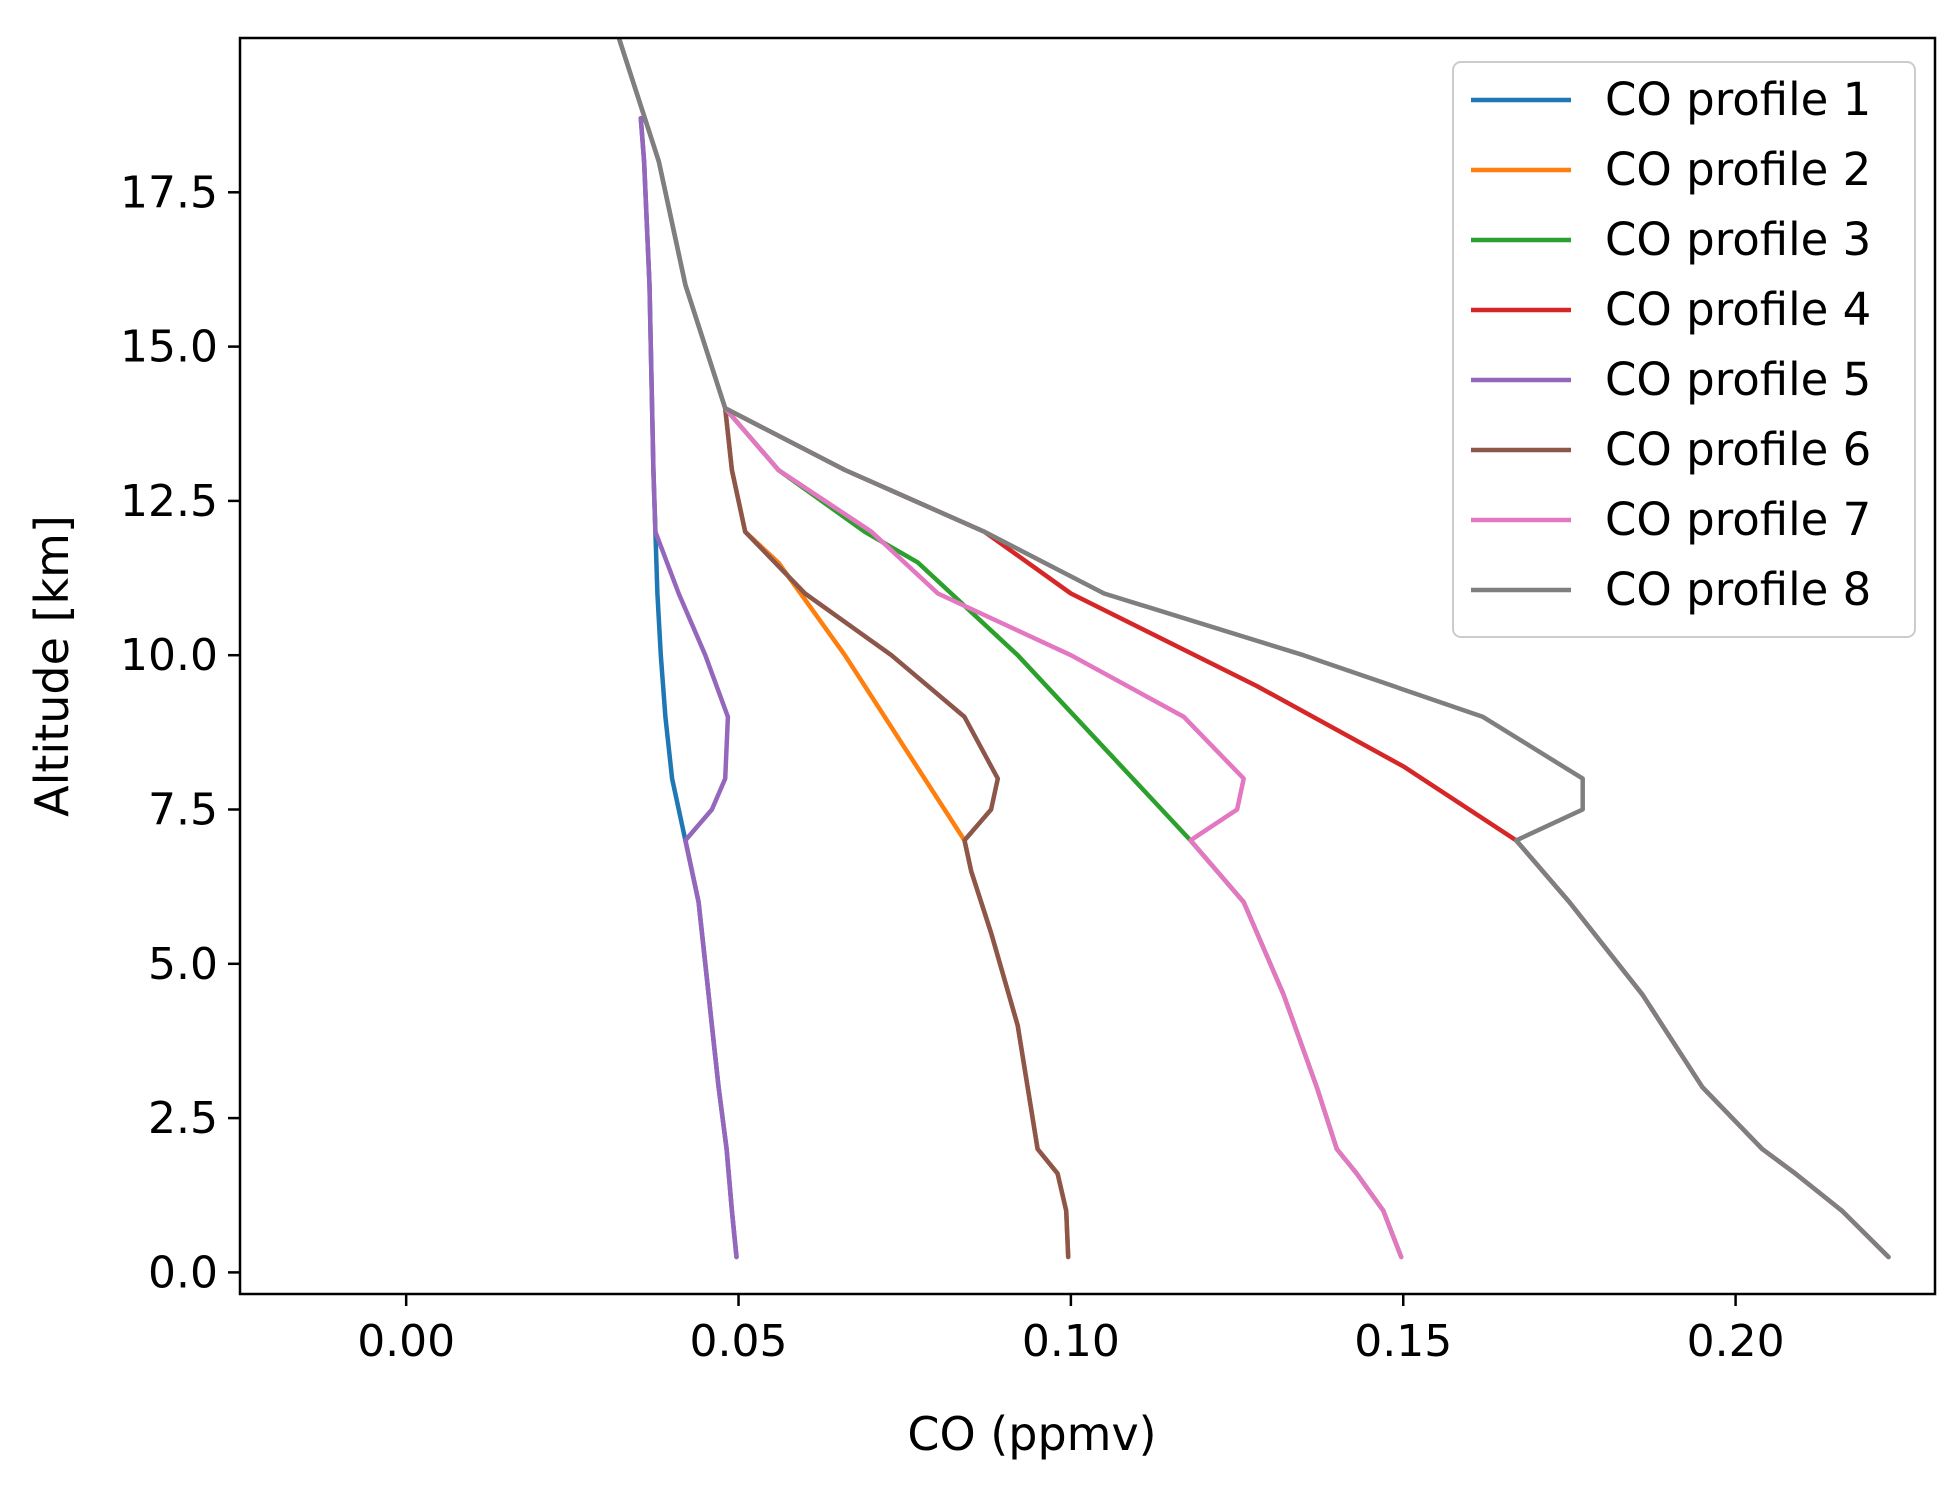 Image resolution: width=1951 pixels, height=1488 pixels. I want to click on x-axis-ticks: 0.00 0.05 0.10 0.15 0.20, so click(1071, 1330).